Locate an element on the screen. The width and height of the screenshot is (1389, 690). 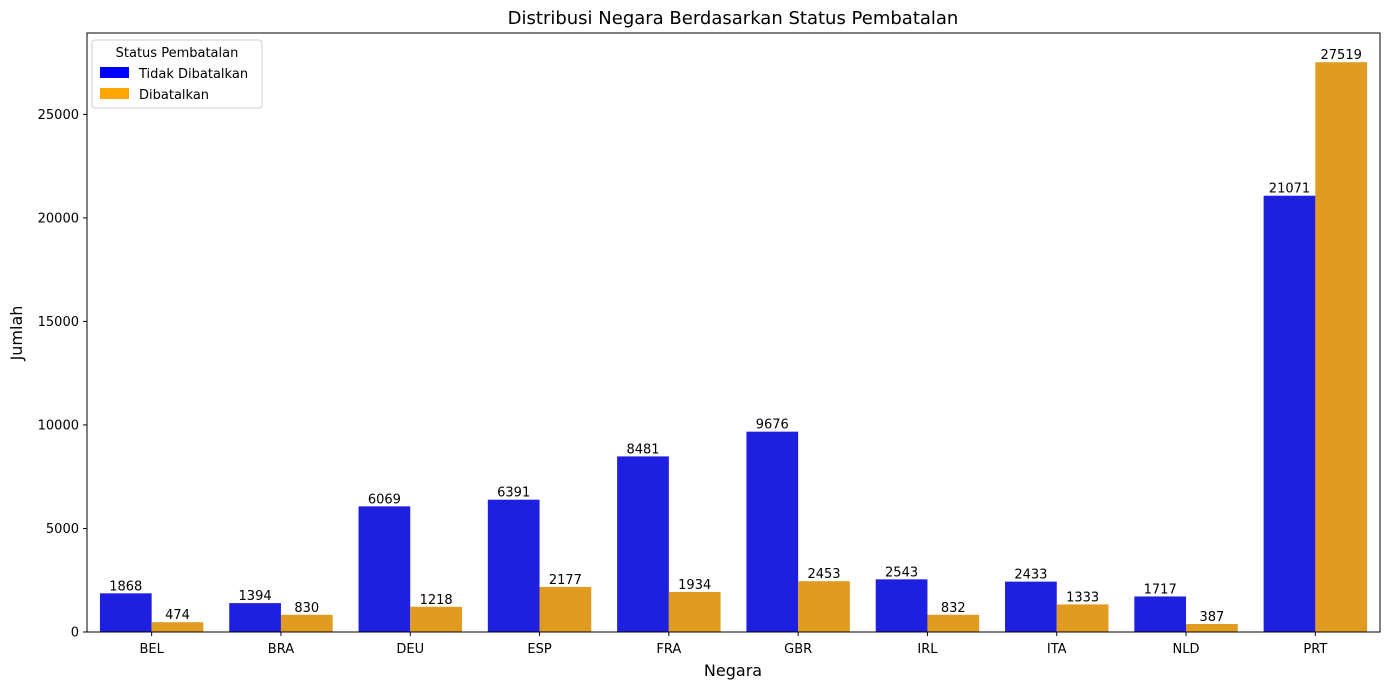
x-tick-label: PRT is located at coordinates (1315, 649).